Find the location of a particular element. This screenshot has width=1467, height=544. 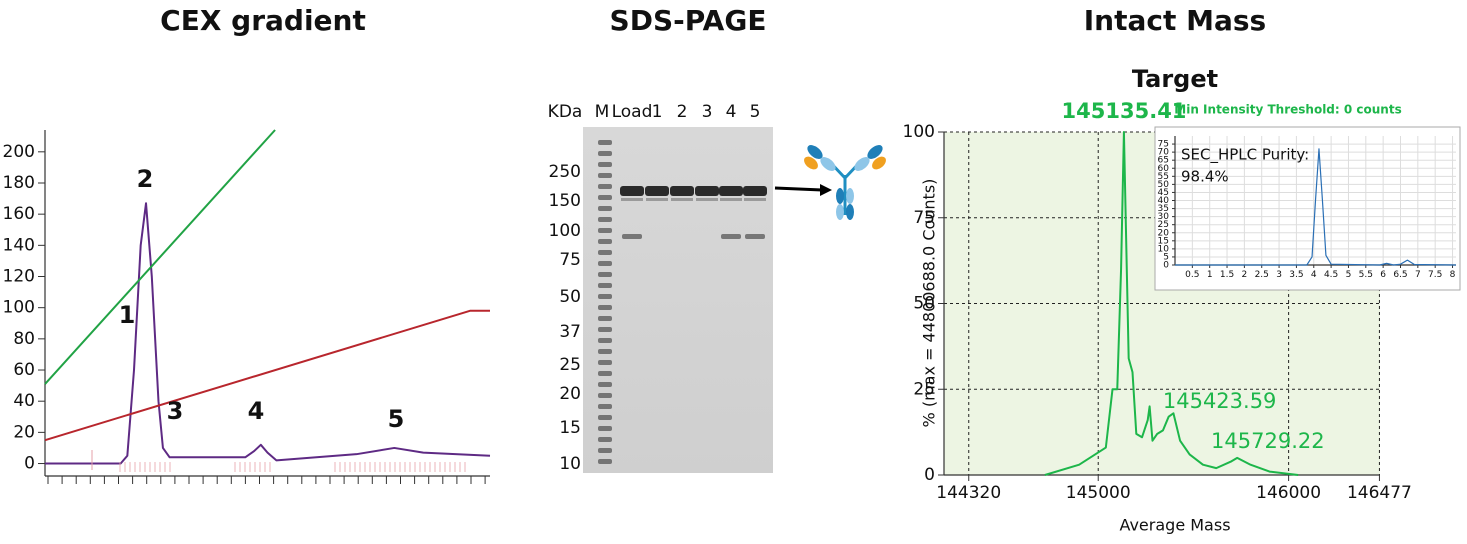

lane-label: 1 is located at coordinates (657, 112).